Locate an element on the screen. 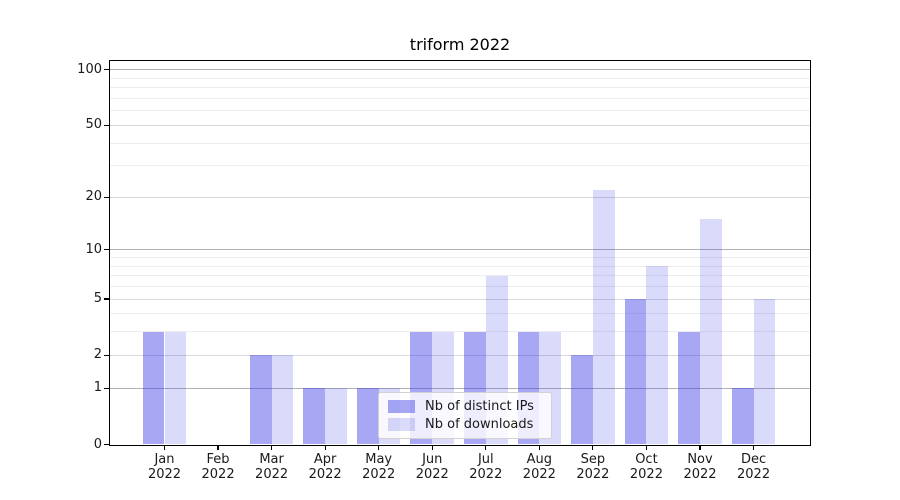  y-tick-label-5: 5 is located at coordinates (97, 299).